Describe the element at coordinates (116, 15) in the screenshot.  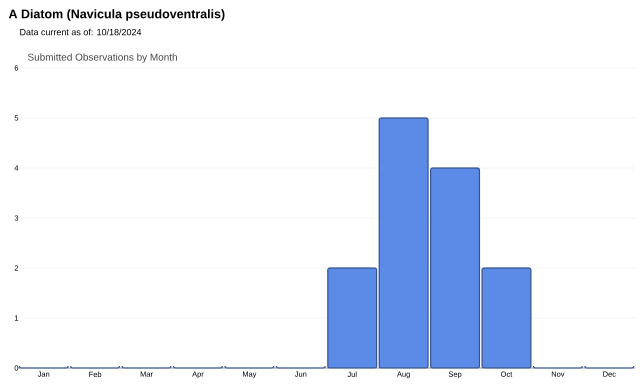
I see `chart-title: A Diatom (Navicula pseudoventralis)` at that location.